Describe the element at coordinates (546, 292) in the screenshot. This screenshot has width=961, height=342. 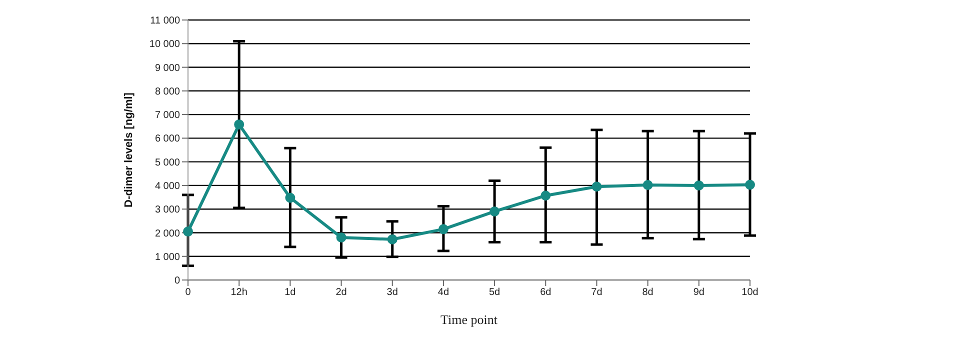
I see `x-tick-label: 6d` at that location.